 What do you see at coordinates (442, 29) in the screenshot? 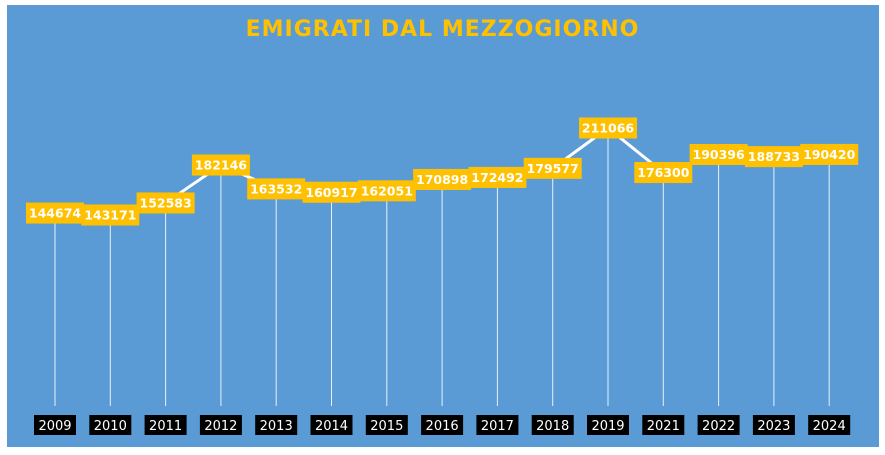
I see `chart-title: EMIGRATI DAL MEZZOGIORNO` at bounding box center [442, 29].